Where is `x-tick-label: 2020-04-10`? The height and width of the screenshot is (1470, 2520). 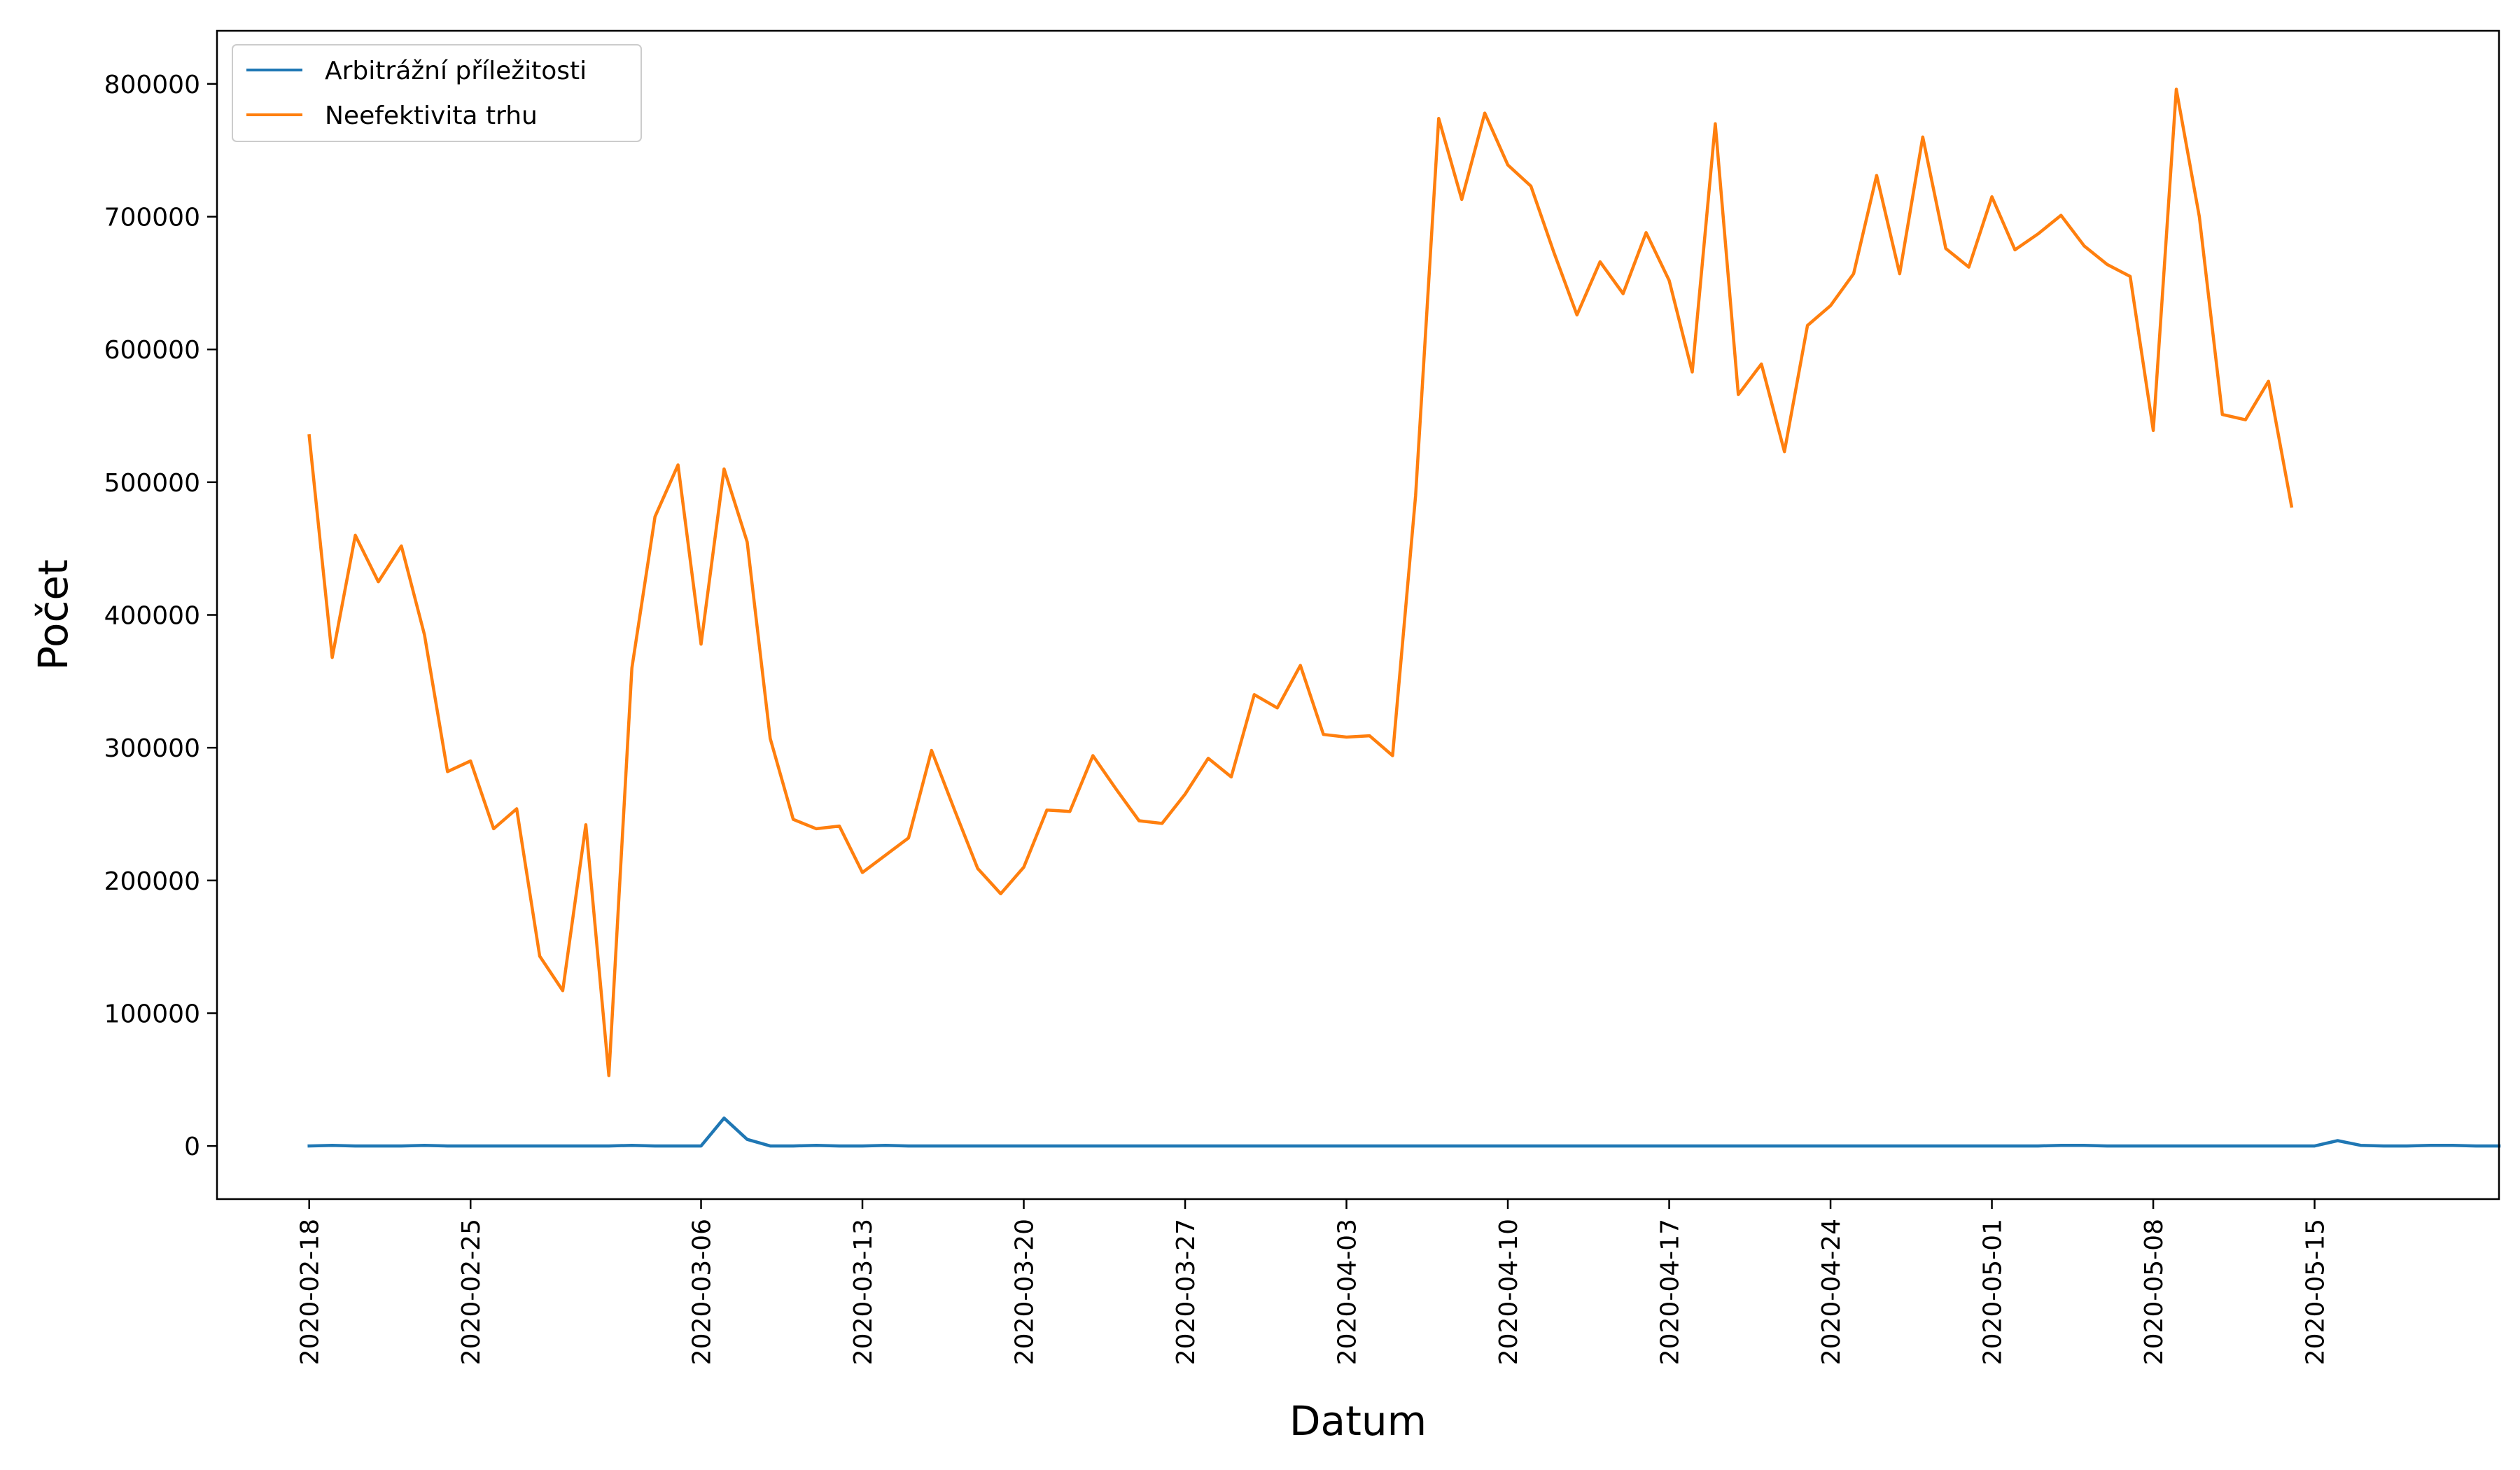 x-tick-label: 2020-04-10 is located at coordinates (1508, 1292).